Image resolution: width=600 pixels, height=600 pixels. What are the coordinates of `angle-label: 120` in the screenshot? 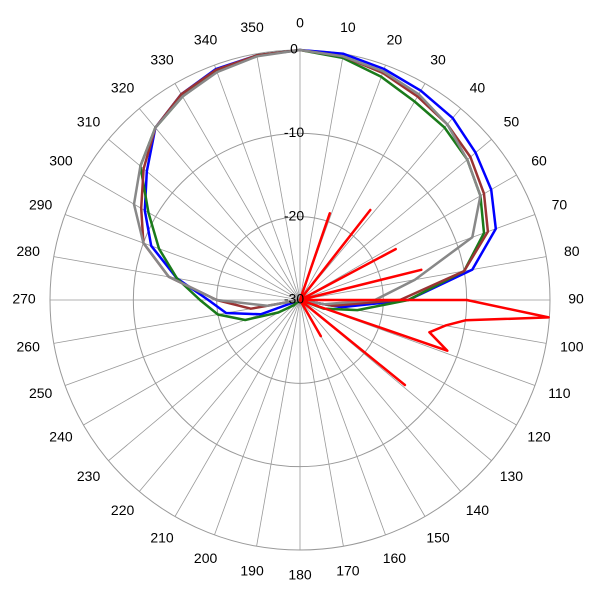 It's located at (539, 437).